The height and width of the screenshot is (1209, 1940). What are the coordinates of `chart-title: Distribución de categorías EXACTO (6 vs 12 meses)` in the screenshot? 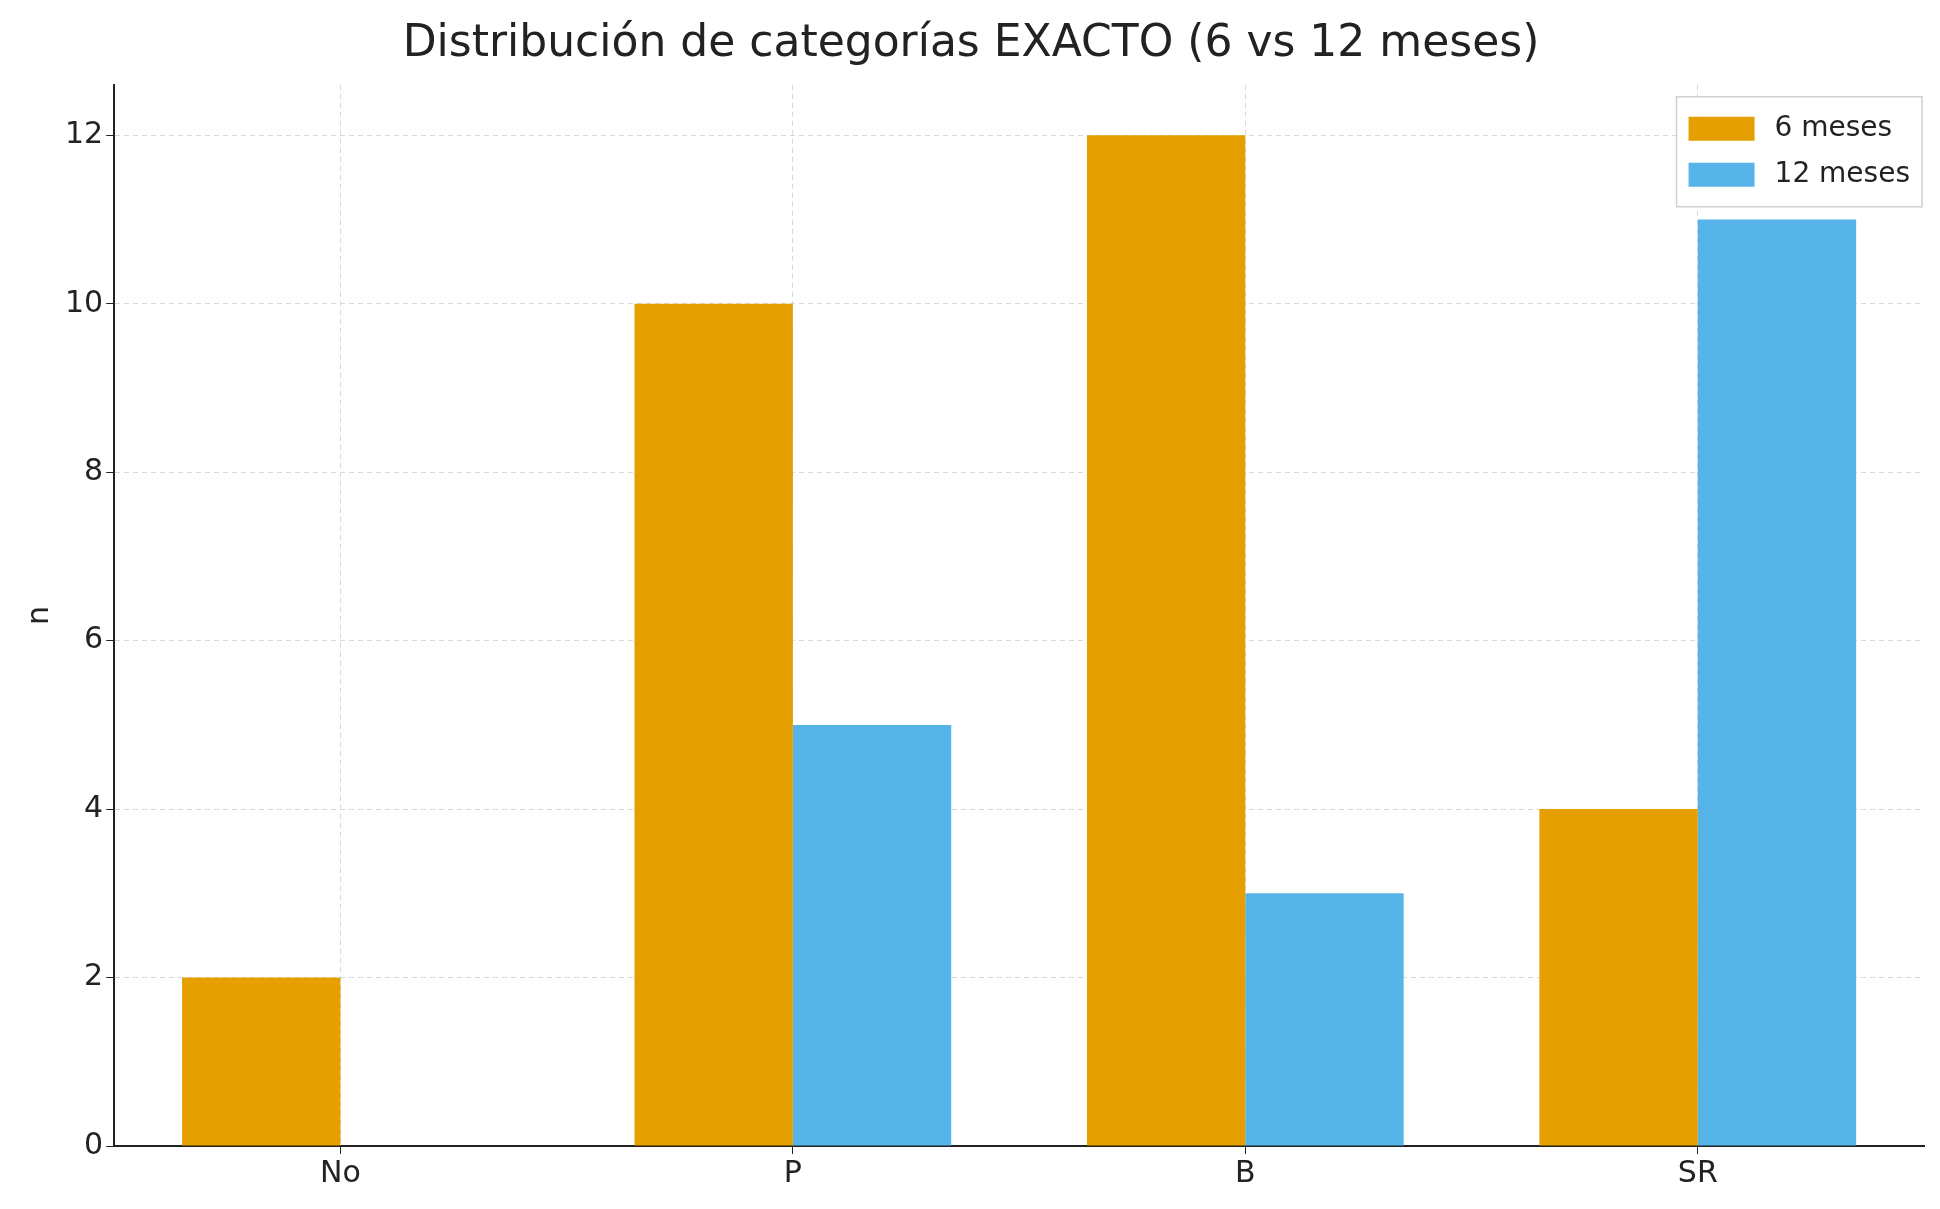 It's located at (971, 40).